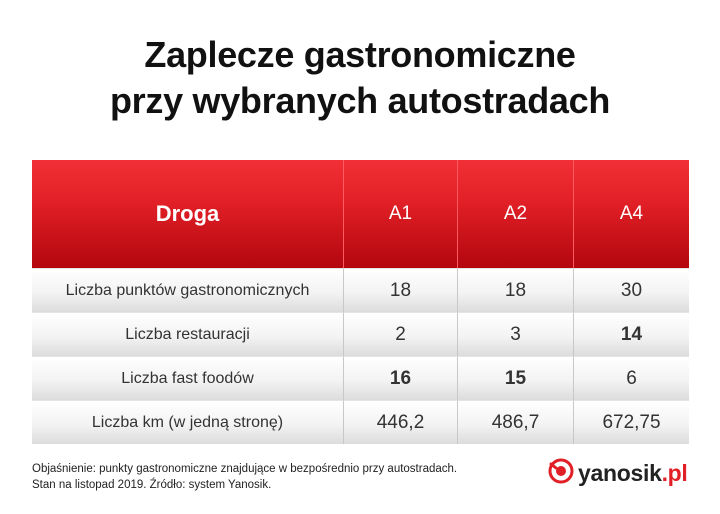  I want to click on header-cell-a2: A2, so click(516, 214).